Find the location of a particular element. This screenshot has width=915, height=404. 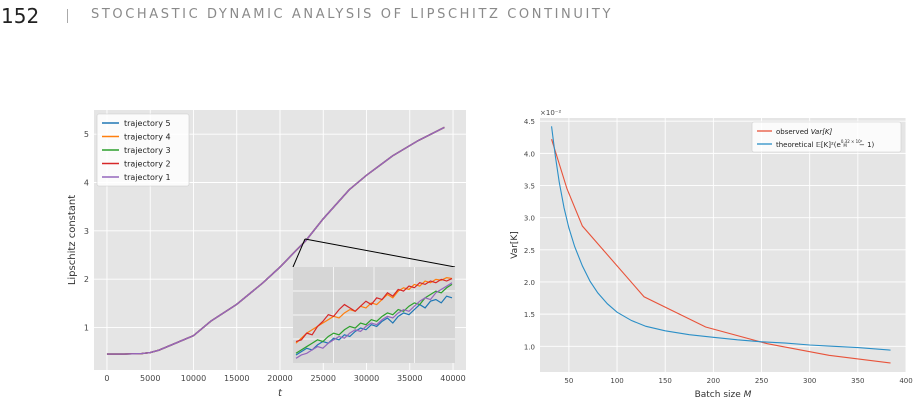

y-tick-label: 1 is located at coordinates (86, 327).